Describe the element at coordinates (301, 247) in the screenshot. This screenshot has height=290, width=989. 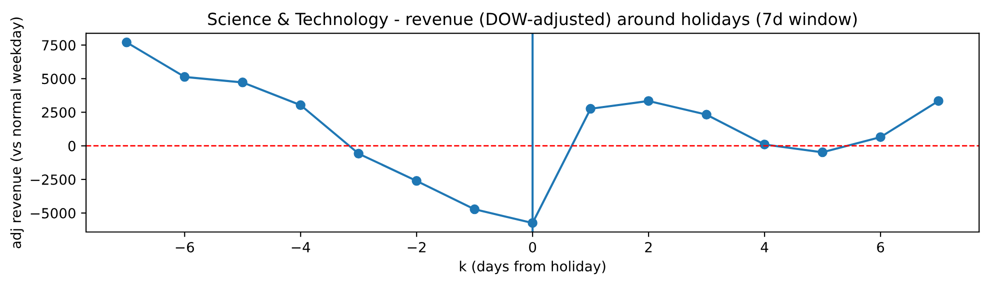
I see `x-tick-label: −4` at that location.